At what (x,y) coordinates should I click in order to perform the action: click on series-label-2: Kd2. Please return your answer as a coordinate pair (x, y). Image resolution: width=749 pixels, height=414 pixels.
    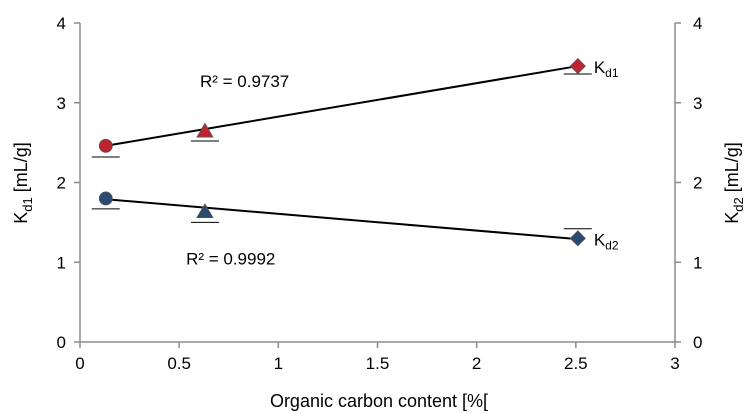
    Looking at the image, I should click on (606, 241).